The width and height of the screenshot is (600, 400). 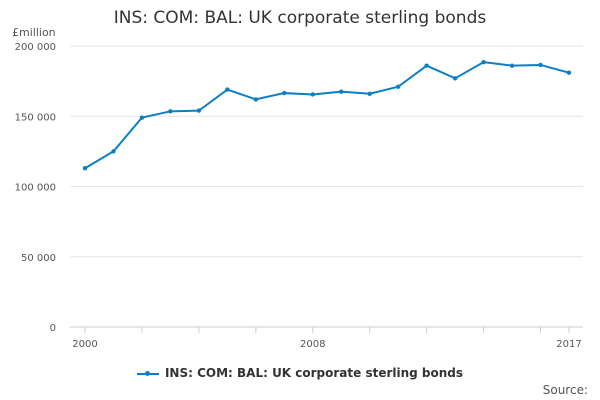 What do you see at coordinates (565, 390) in the screenshot?
I see `source-label: Source:` at bounding box center [565, 390].